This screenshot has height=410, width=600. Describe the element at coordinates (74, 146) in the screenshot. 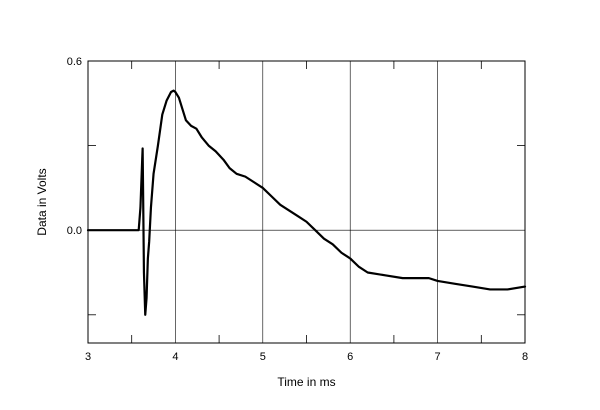

I see `y-tick-labels: 0.6 0.0` at that location.